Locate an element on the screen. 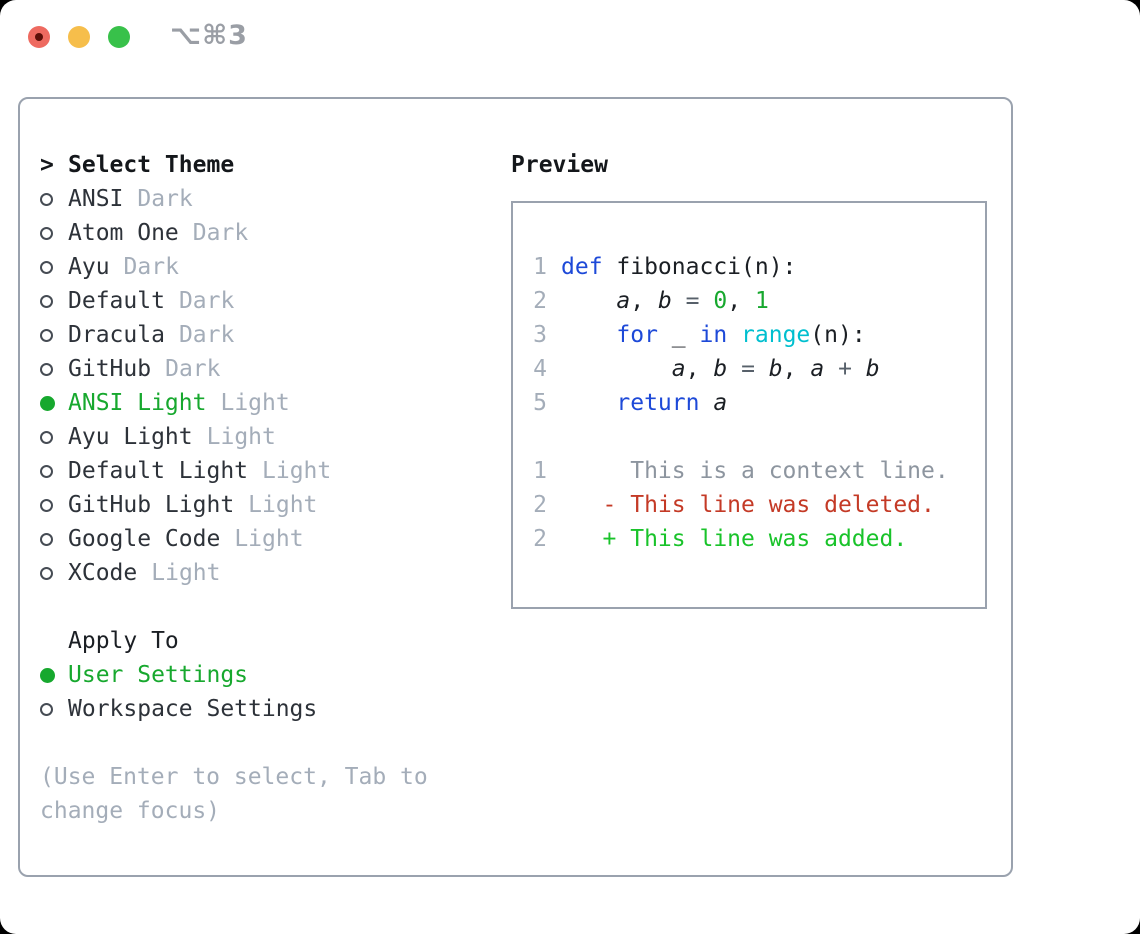  theme-label: Dracula is located at coordinates (116, 335).